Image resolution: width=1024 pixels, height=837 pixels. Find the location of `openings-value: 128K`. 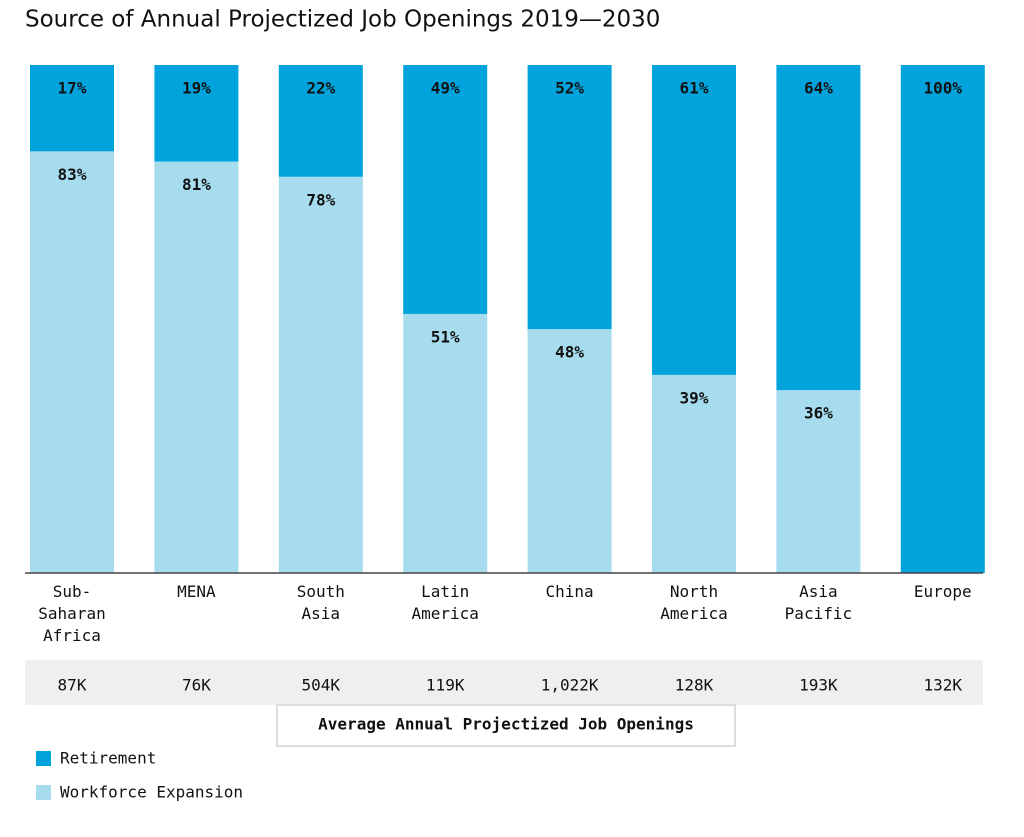

openings-value: 128K is located at coordinates (694, 685).